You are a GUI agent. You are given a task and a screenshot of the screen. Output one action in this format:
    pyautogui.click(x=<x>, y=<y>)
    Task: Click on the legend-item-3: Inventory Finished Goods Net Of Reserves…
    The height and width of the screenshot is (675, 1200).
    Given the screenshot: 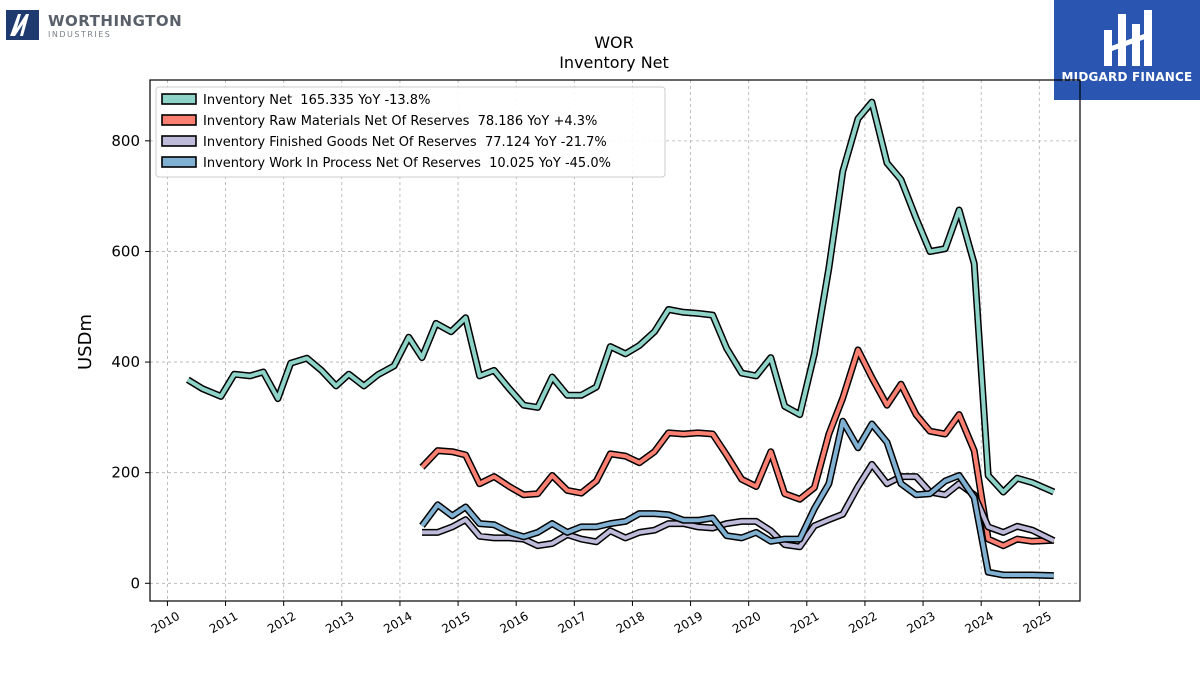 What is the action you would take?
    pyautogui.click(x=384, y=142)
    